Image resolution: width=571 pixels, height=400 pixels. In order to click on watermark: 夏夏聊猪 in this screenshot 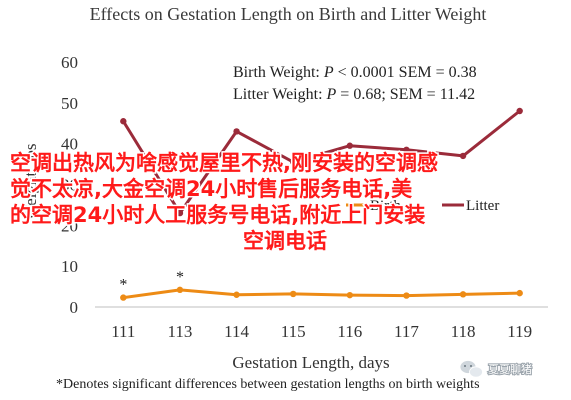, I will do `click(496, 369)`.